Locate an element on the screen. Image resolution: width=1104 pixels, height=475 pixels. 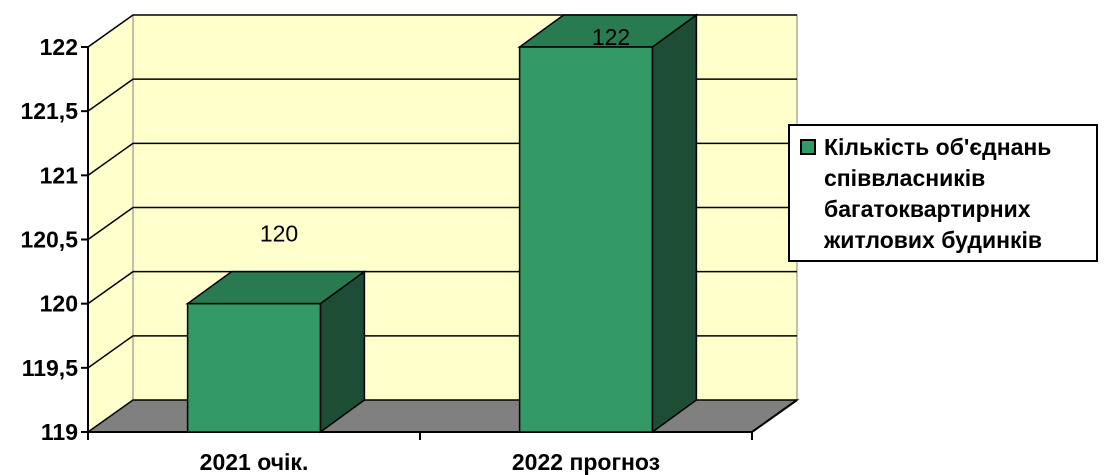
y-tick-label: 120,5 is located at coordinates (49, 240).